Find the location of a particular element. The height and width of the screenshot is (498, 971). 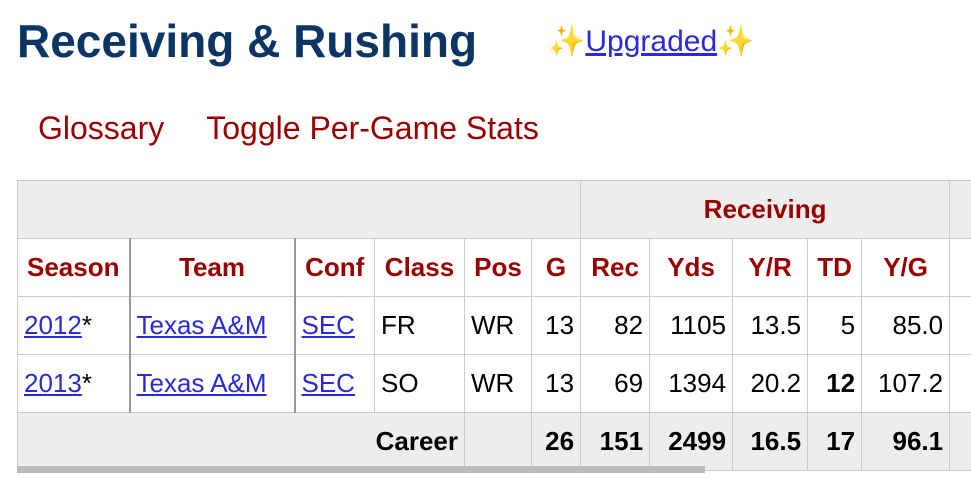

class-cell: FR is located at coordinates (419, 325).